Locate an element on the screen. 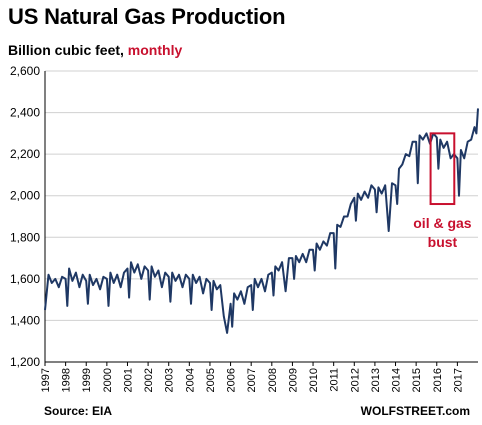 This screenshot has height=425, width=482. y-tick-label: 1,800 is located at coordinates (25, 237).